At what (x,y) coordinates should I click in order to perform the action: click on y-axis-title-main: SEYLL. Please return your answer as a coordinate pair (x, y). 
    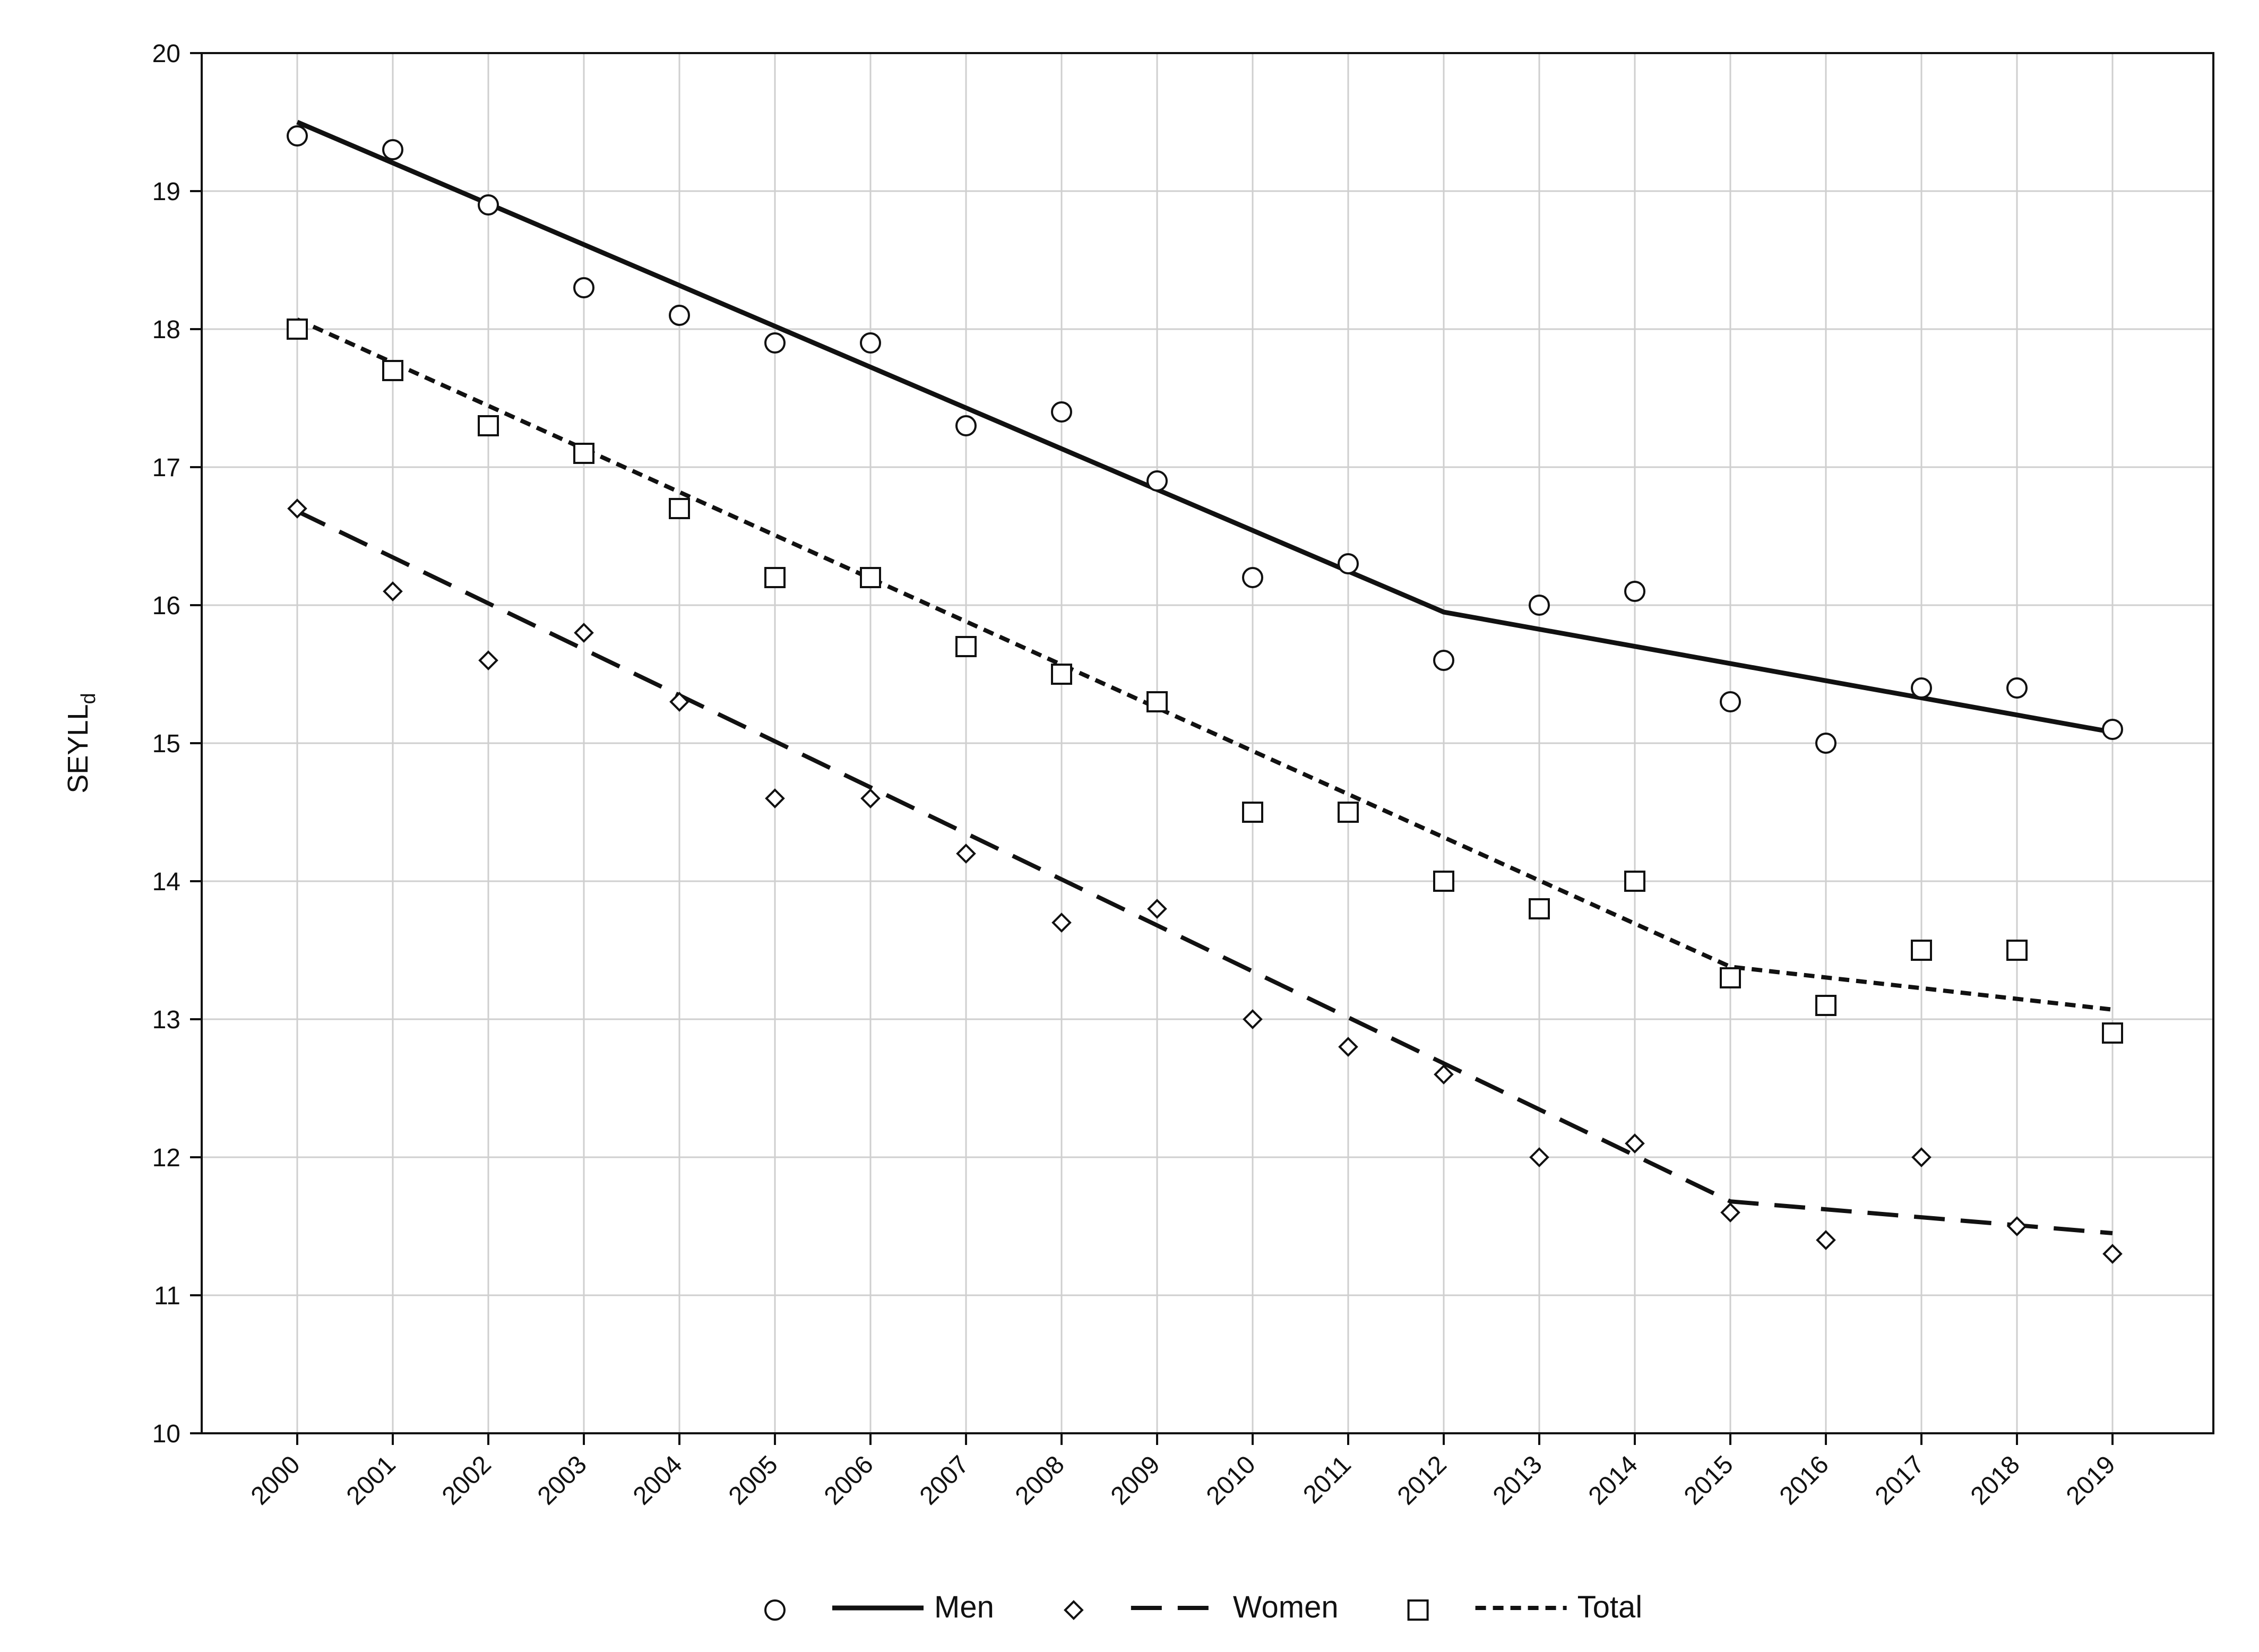
    Looking at the image, I should click on (78, 749).